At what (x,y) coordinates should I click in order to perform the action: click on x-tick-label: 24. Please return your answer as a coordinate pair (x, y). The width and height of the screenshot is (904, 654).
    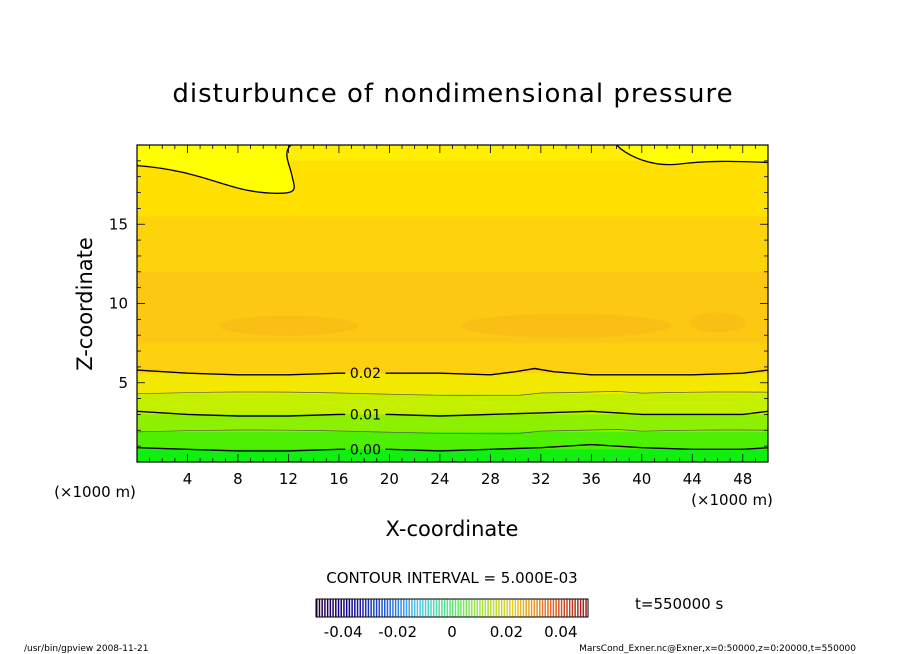
    Looking at the image, I should click on (439, 479).